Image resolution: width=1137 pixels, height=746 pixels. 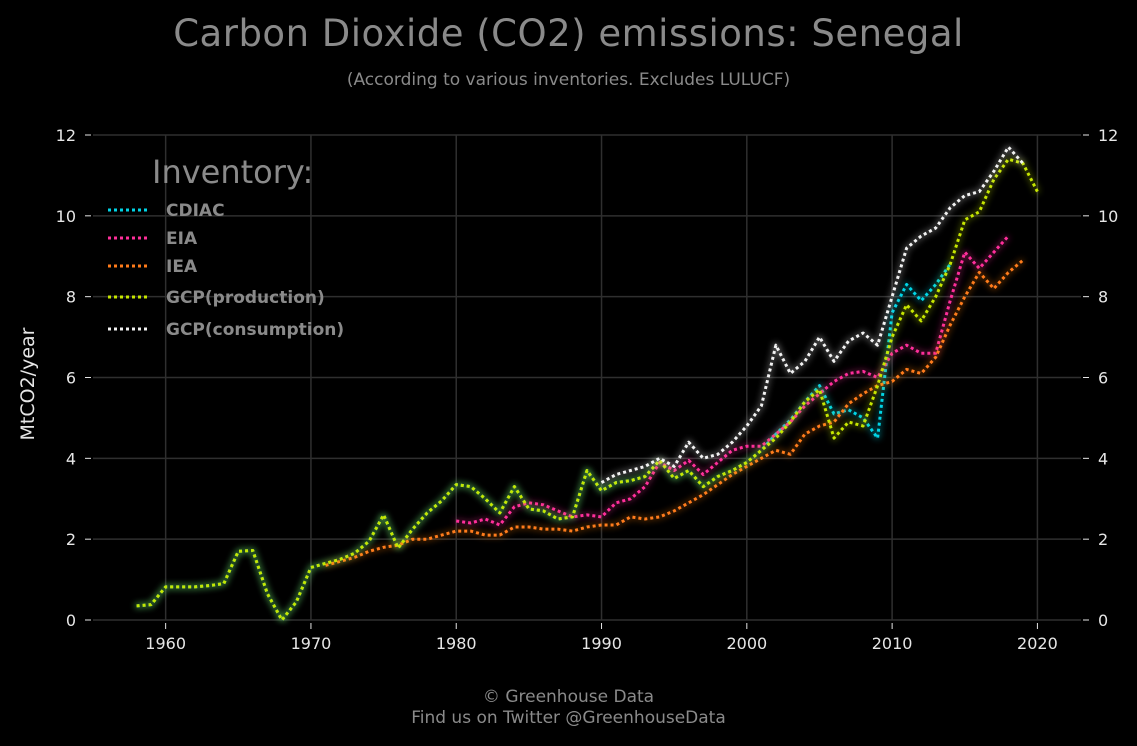 What do you see at coordinates (165, 643) in the screenshot?
I see `x-tick-label: 1960` at bounding box center [165, 643].